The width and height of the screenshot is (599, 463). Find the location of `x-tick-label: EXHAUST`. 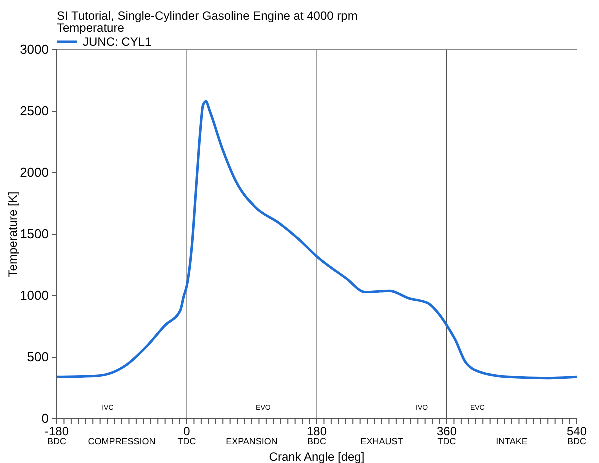

x-tick-label: EXHAUST is located at coordinates (382, 441).